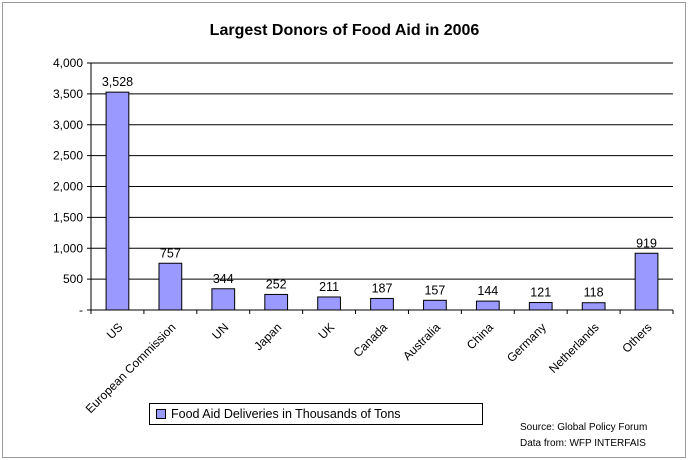  Describe the element at coordinates (68, 248) in the screenshot. I see `y-tick-label: 1,000` at that location.